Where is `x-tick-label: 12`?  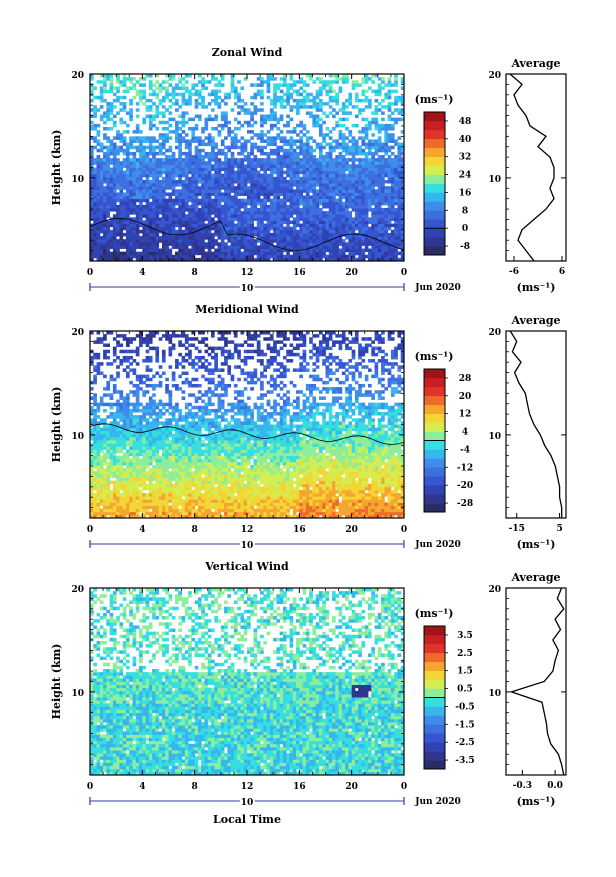 x-tick-label: 12 is located at coordinates (247, 273).